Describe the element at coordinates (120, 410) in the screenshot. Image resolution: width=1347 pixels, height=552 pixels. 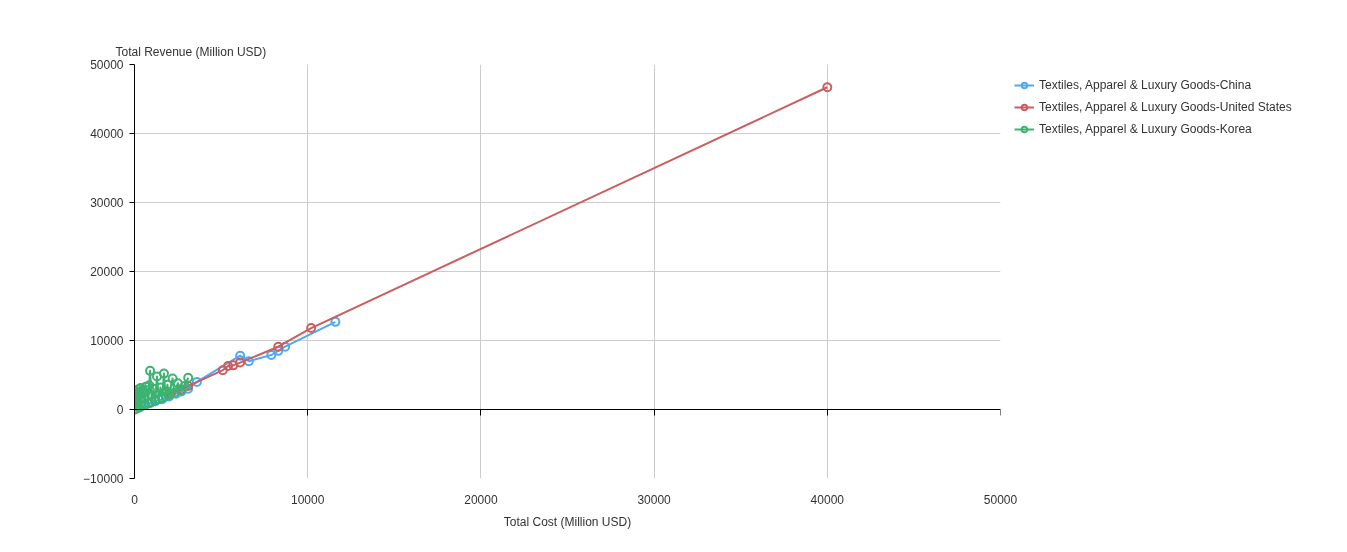
I see `y-tick-label: 0` at that location.